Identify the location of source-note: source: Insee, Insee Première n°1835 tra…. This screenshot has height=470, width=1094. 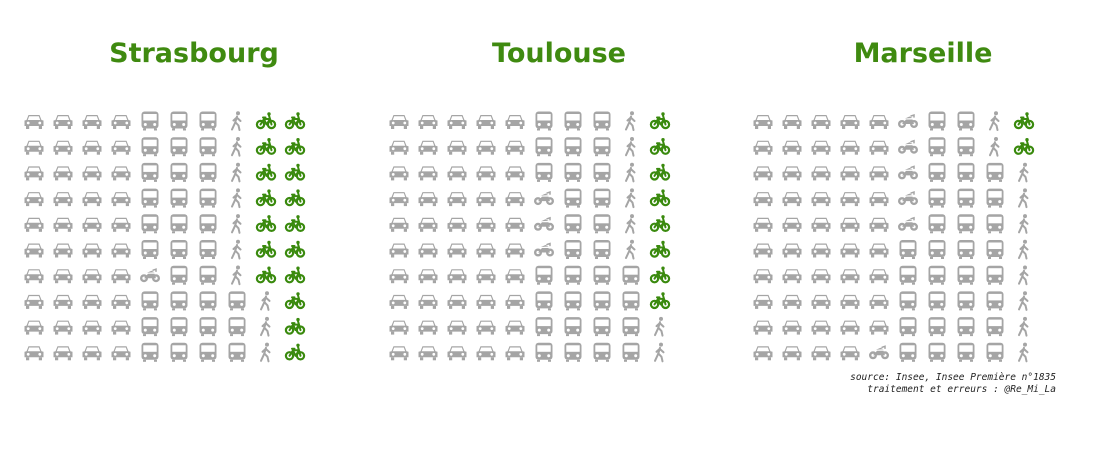
(953, 384).